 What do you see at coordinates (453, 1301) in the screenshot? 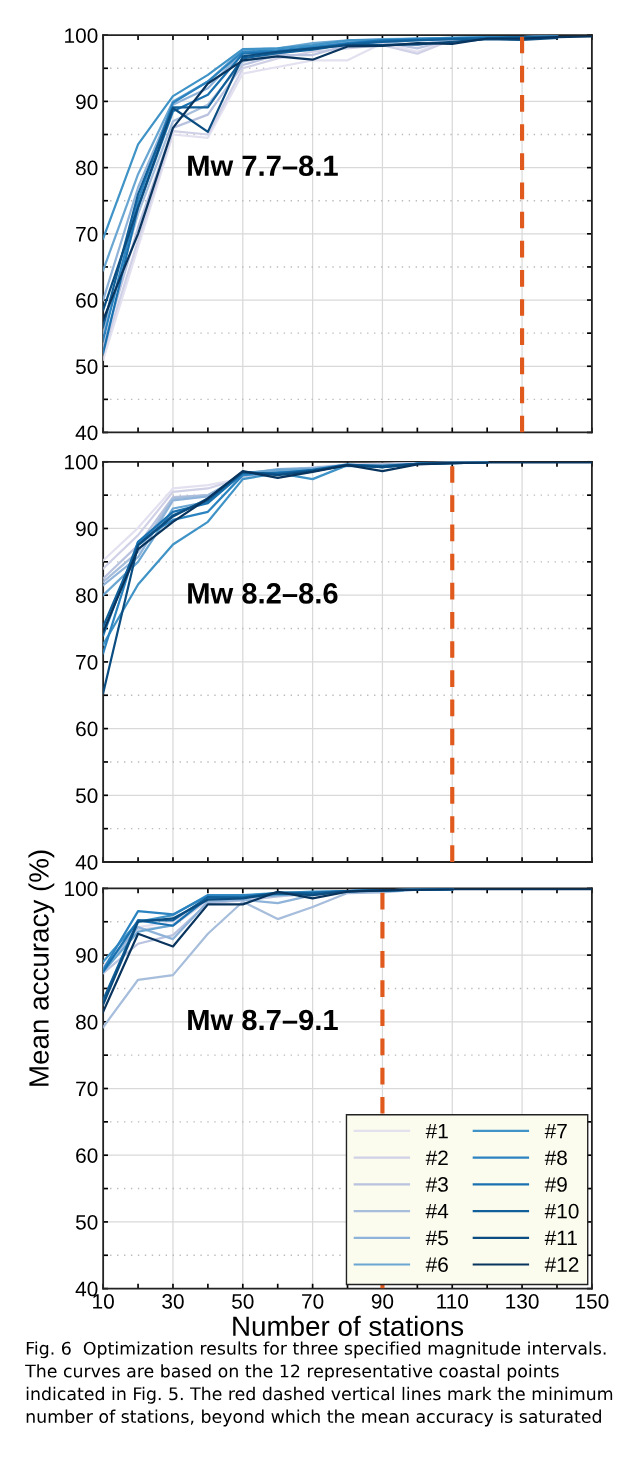
I see `x-tick-label: 110` at bounding box center [453, 1301].